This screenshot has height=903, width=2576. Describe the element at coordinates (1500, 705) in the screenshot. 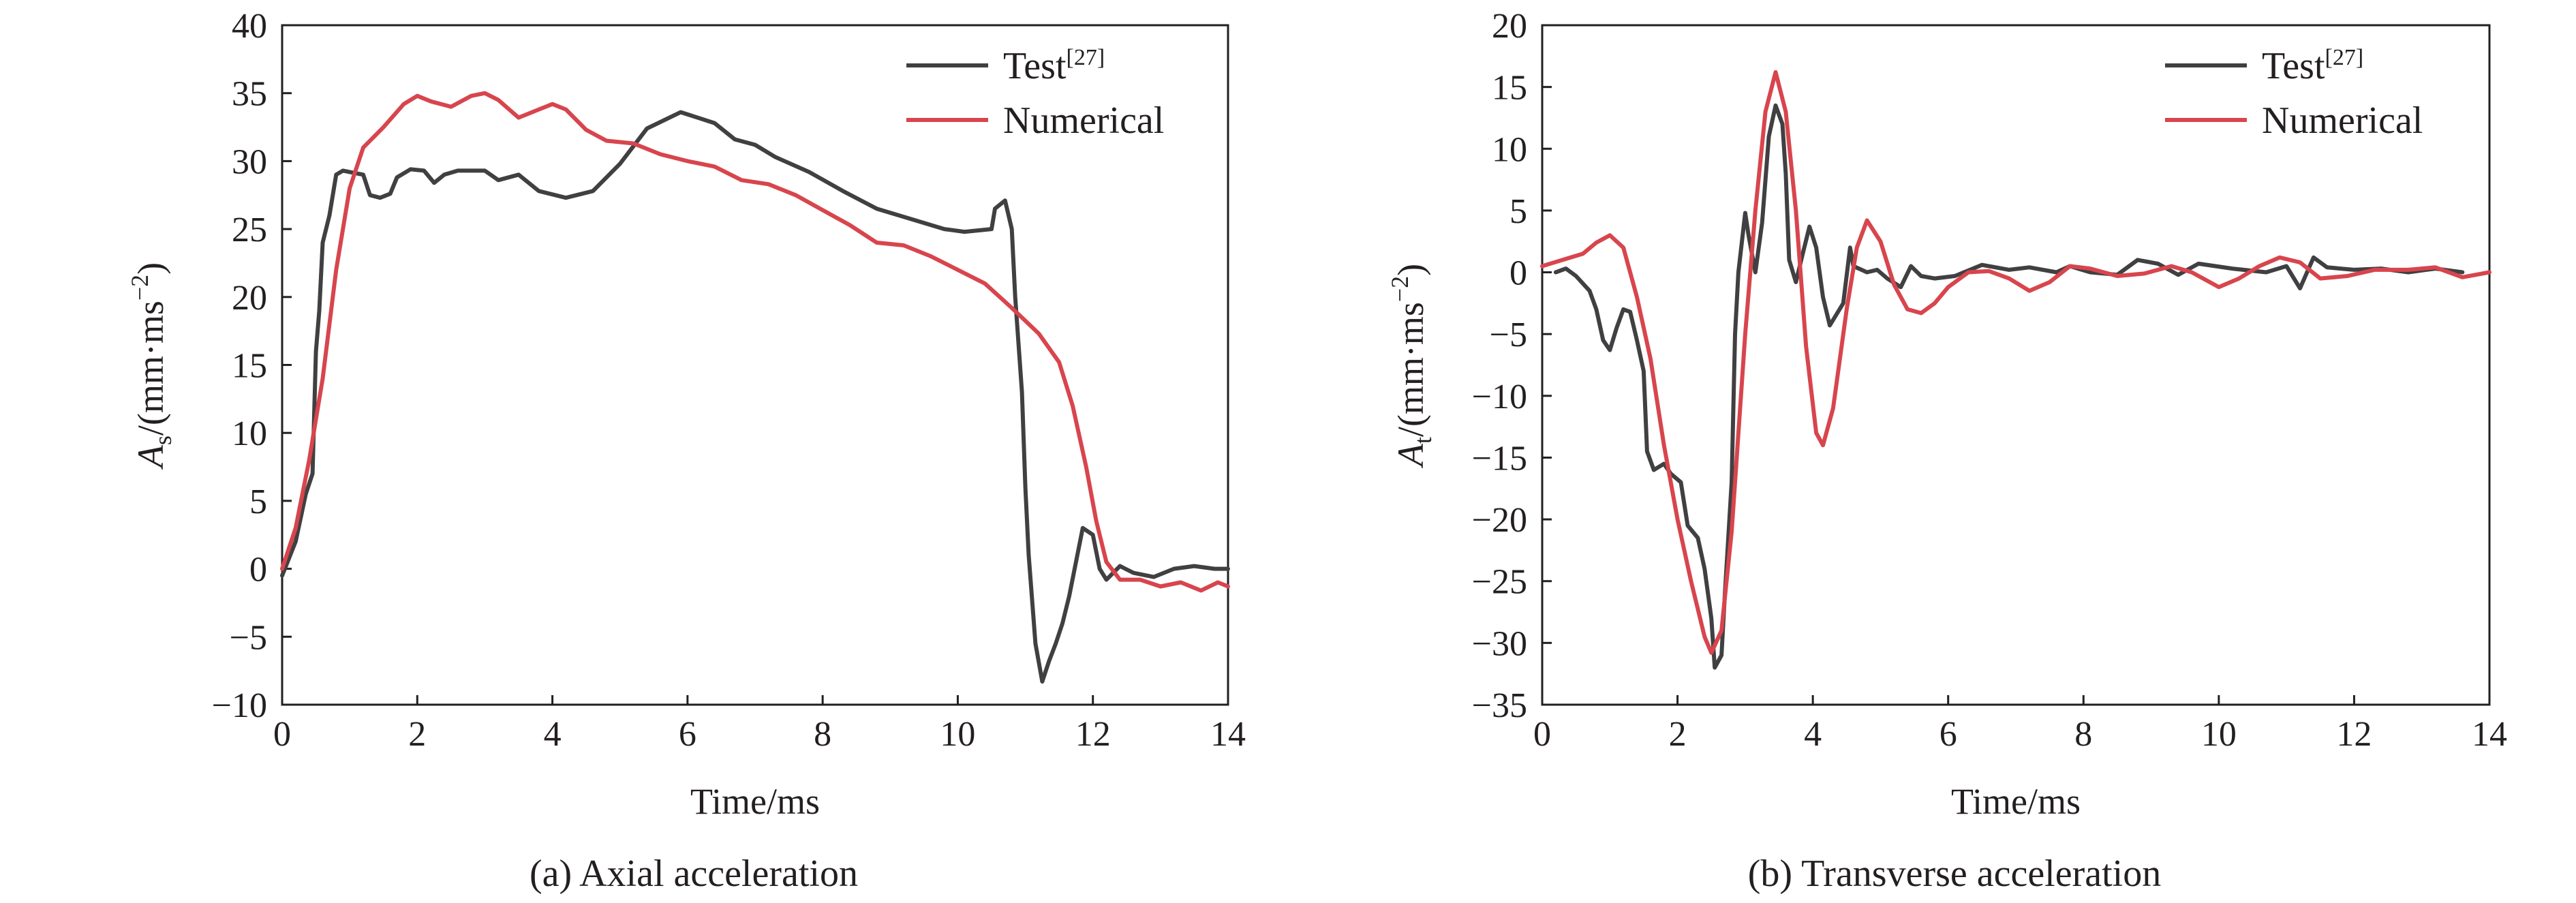

I see `y-tick-label: −35` at that location.